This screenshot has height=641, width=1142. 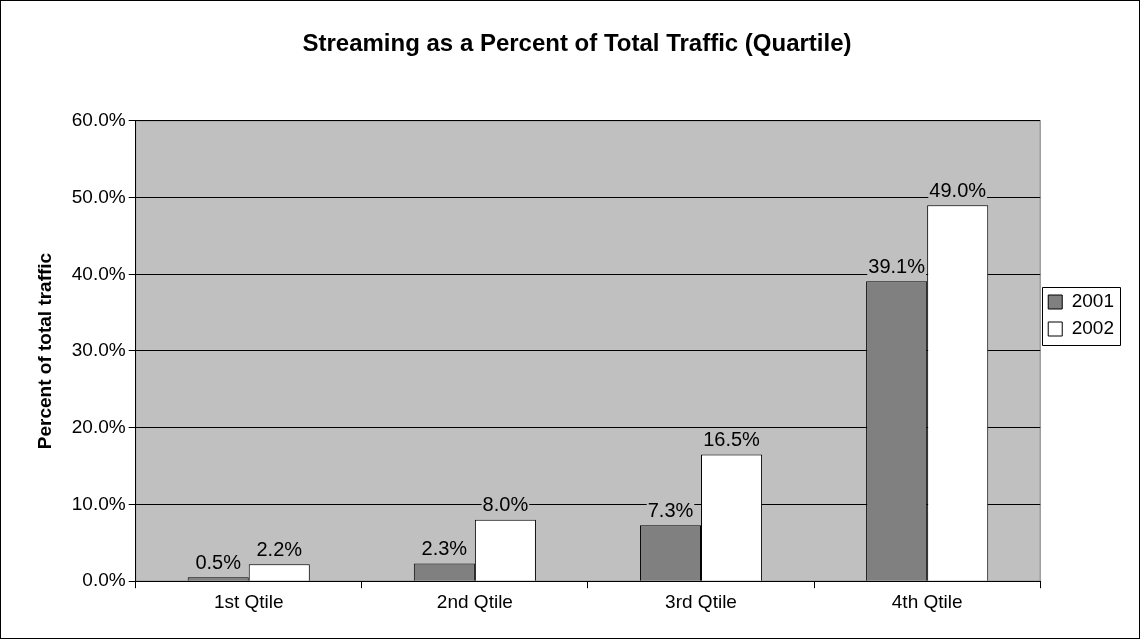 I want to click on y-tick-label: 30.0%, so click(x=98, y=350).